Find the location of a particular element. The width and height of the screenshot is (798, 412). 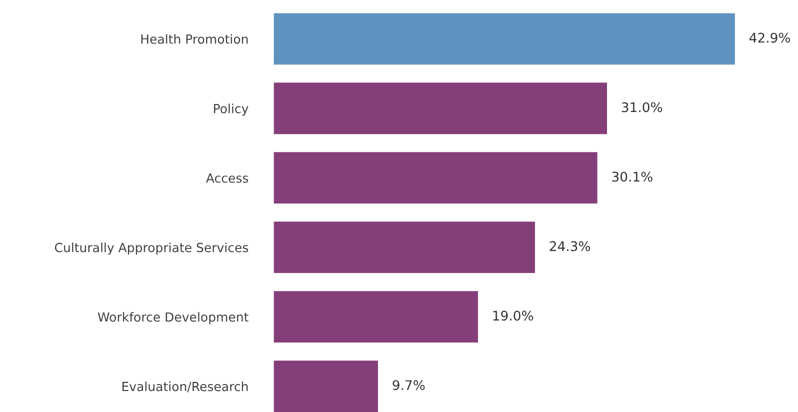

data-label: 42.9% is located at coordinates (769, 37).